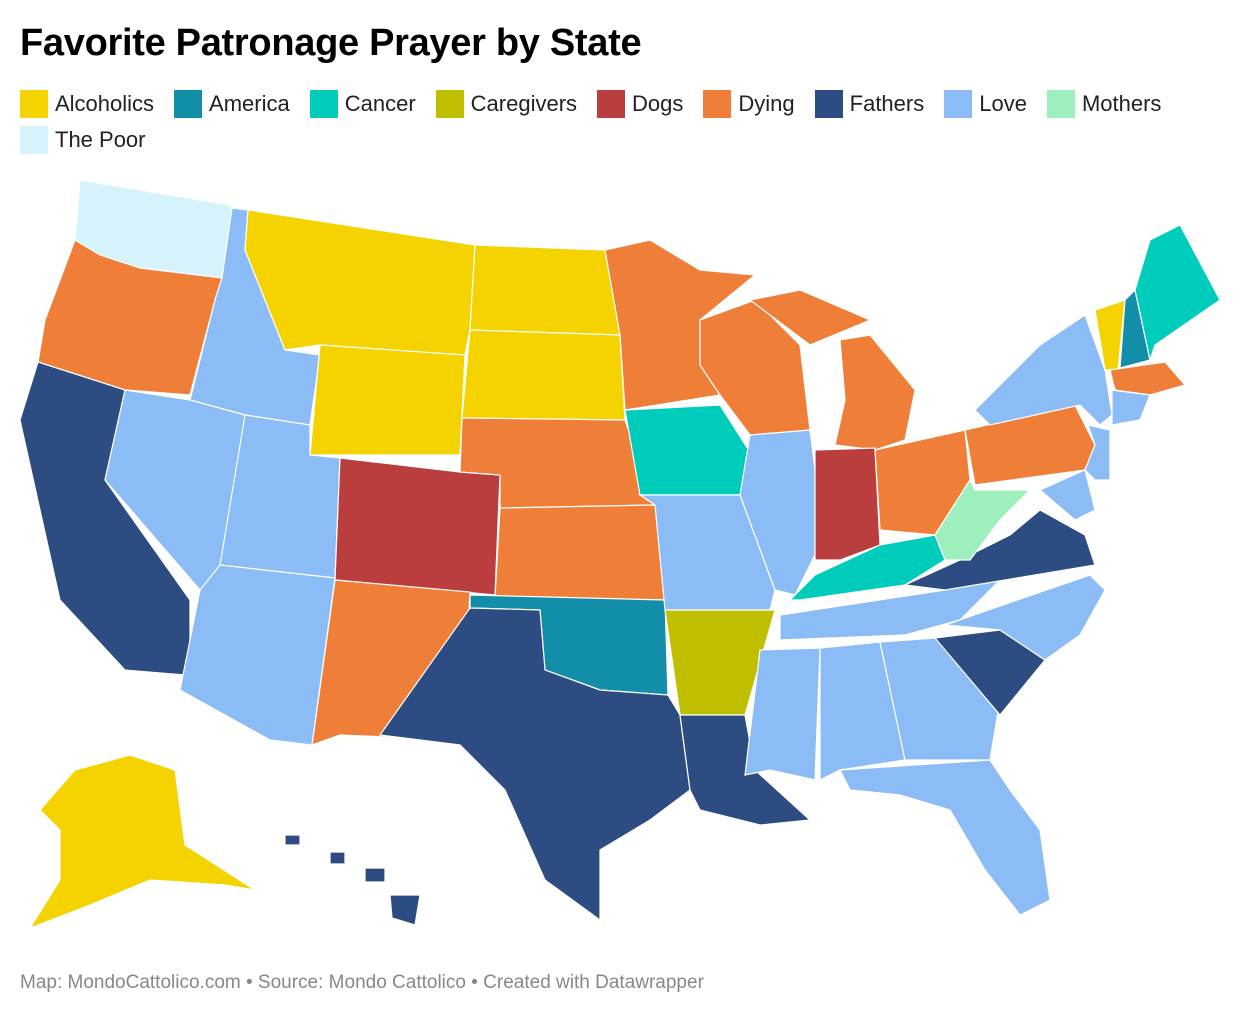 This screenshot has height=1020, width=1240. Describe the element at coordinates (658, 103) in the screenshot. I see `legend-label: Dogs` at that location.